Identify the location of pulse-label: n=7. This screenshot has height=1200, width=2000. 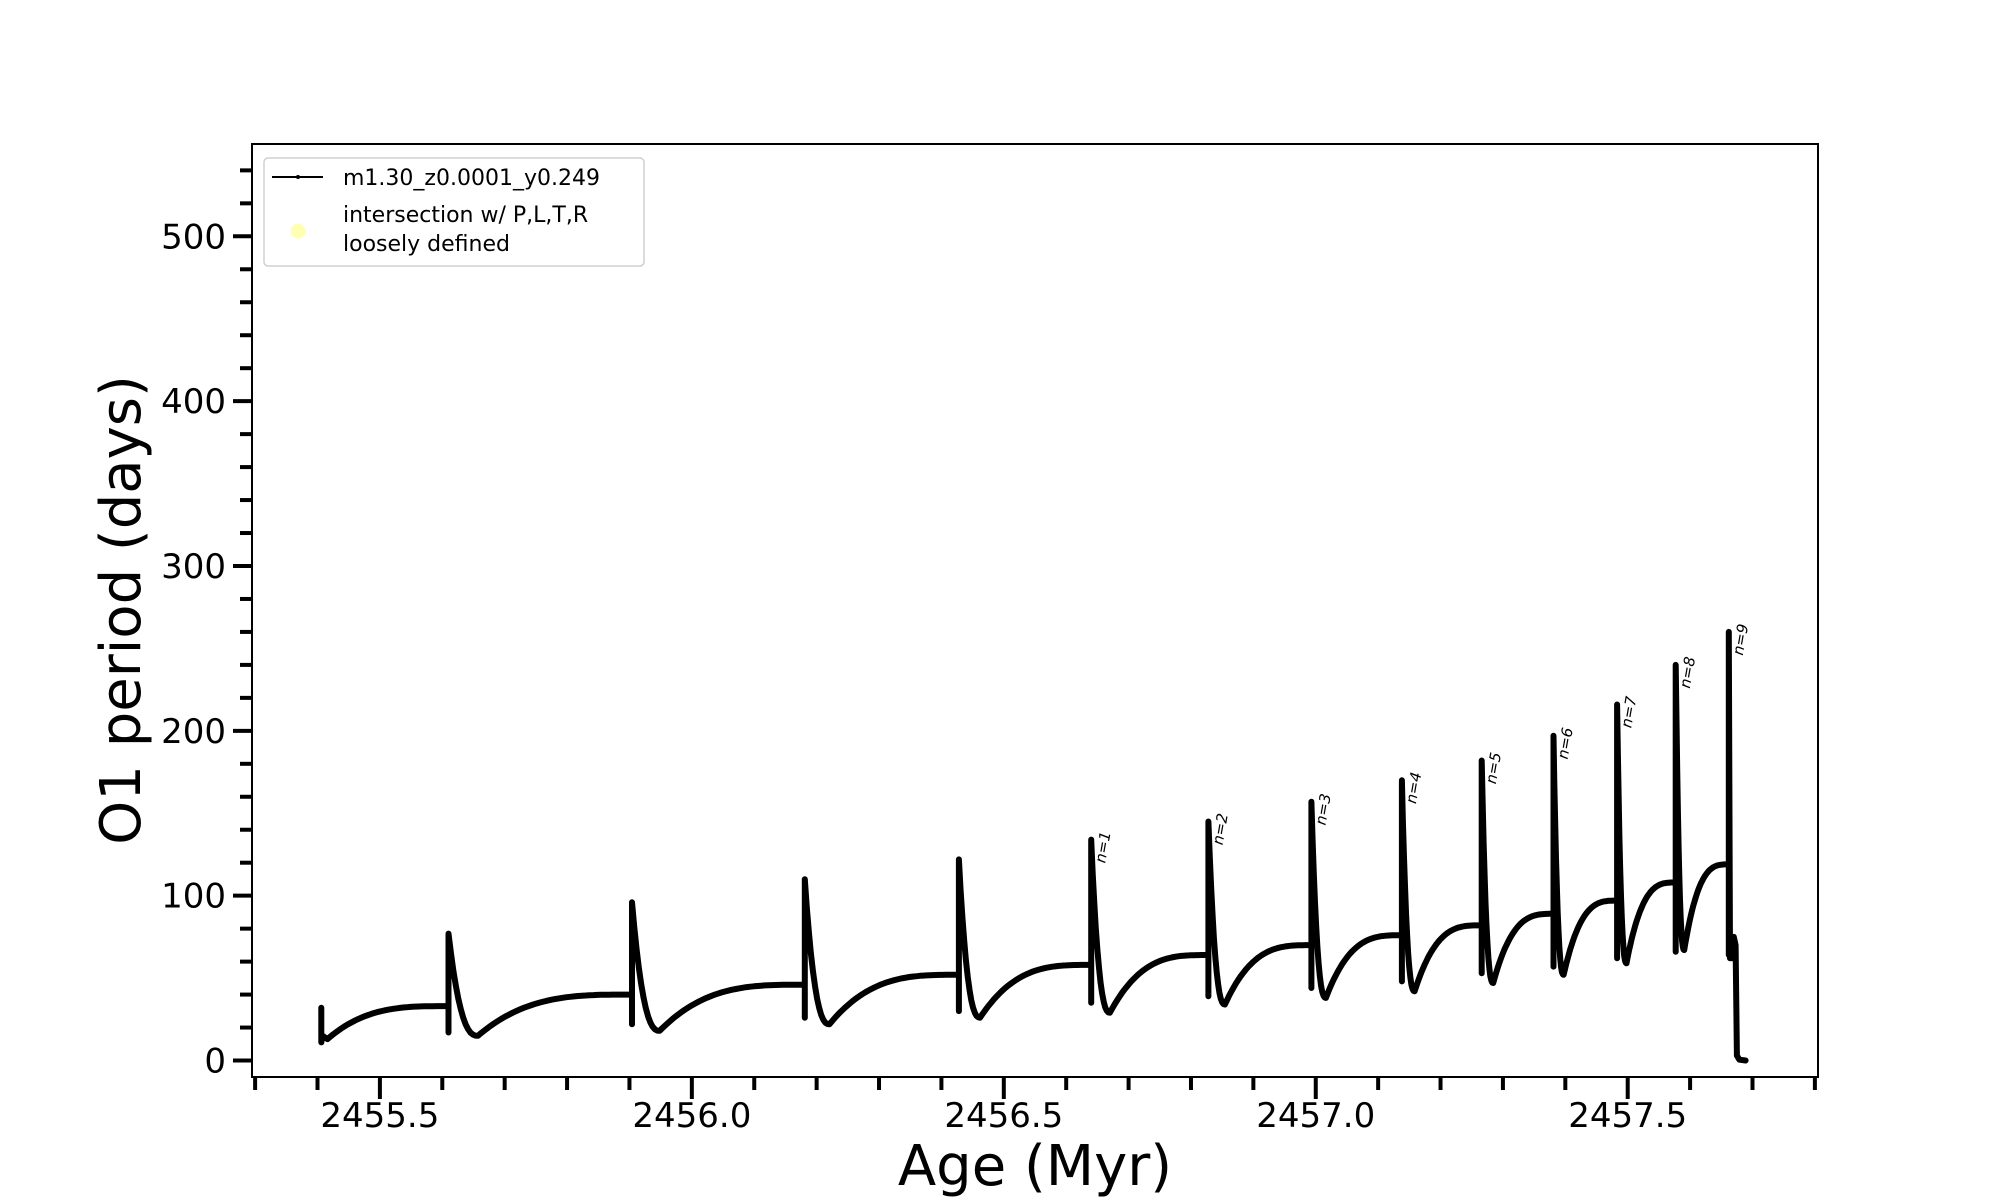
(1628, 711).